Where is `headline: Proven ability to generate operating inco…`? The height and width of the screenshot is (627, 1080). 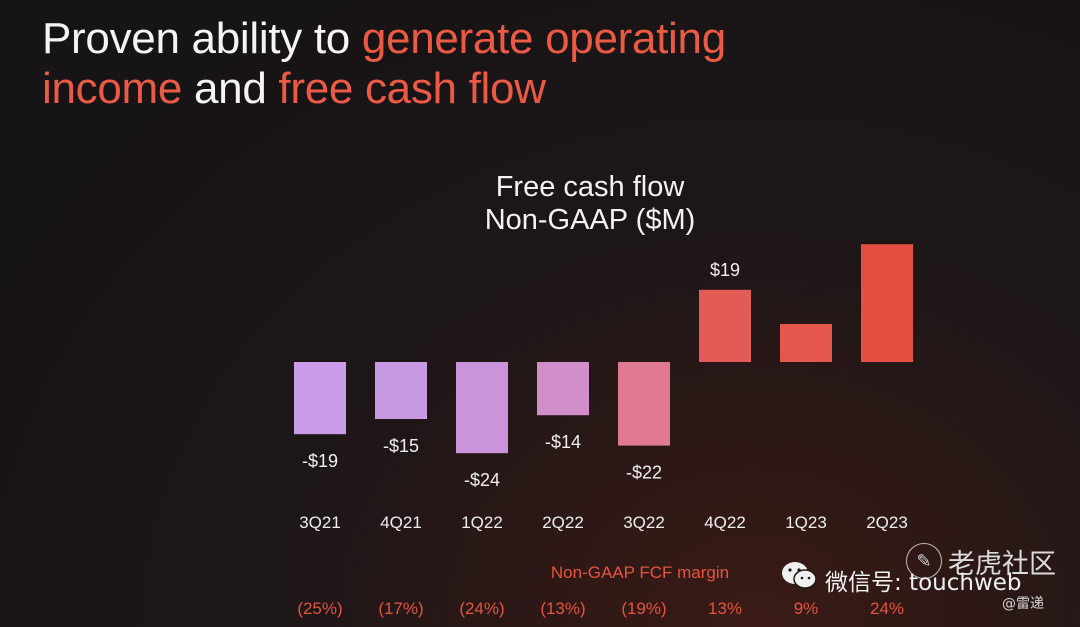
headline: Proven ability to generate operating inco… is located at coordinates (492, 64).